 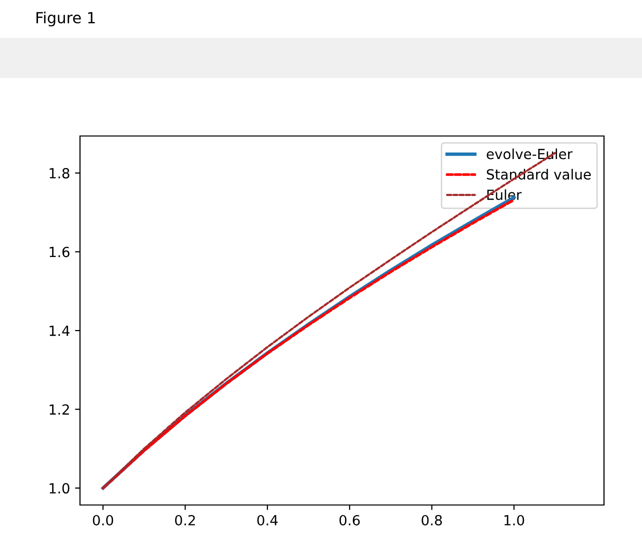 I want to click on x-tick-label: 0.4, so click(x=267, y=520).